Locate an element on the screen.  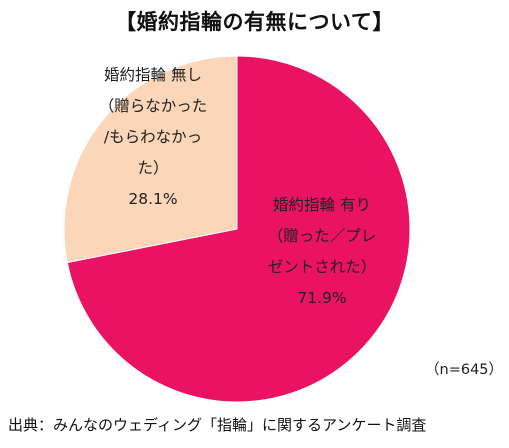
slice-value-yes: 71.9% is located at coordinates (322, 298).